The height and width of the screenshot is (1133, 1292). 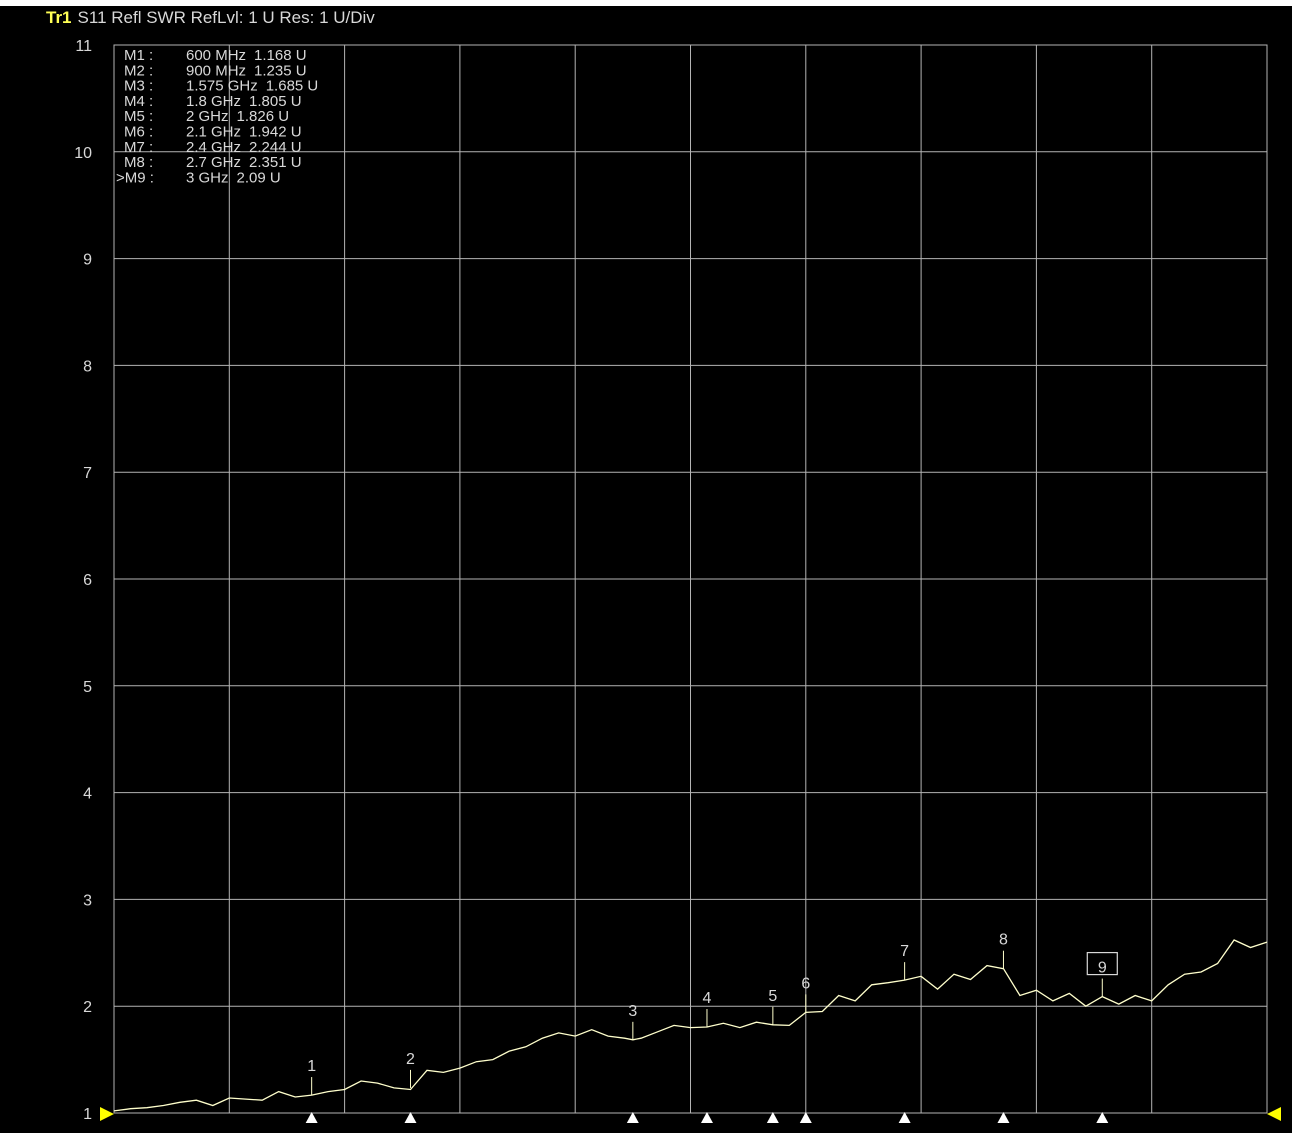 What do you see at coordinates (83, 46) in the screenshot?
I see `y-tick-label: 11` at bounding box center [83, 46].